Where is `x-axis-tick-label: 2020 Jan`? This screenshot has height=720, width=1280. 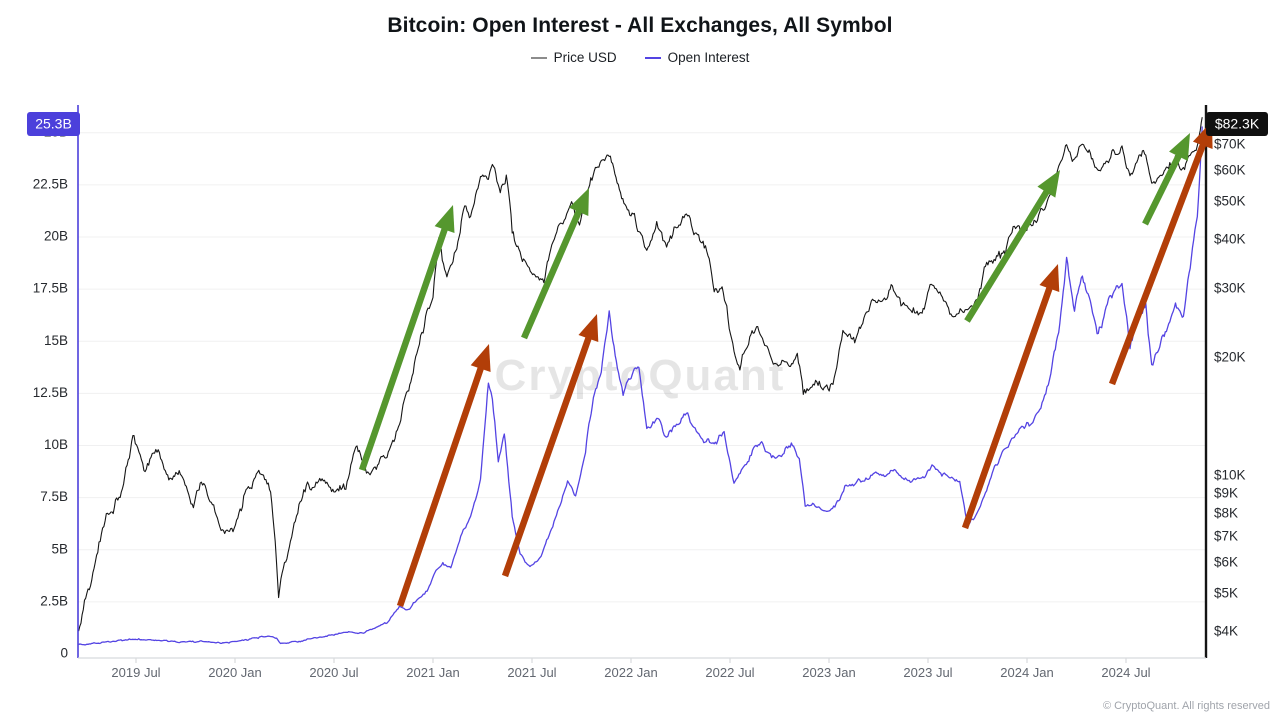
x-axis-tick-label: 2020 Jan is located at coordinates (235, 672).